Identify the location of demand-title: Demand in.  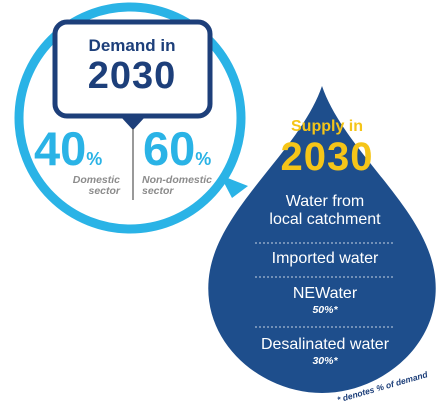
(132, 45).